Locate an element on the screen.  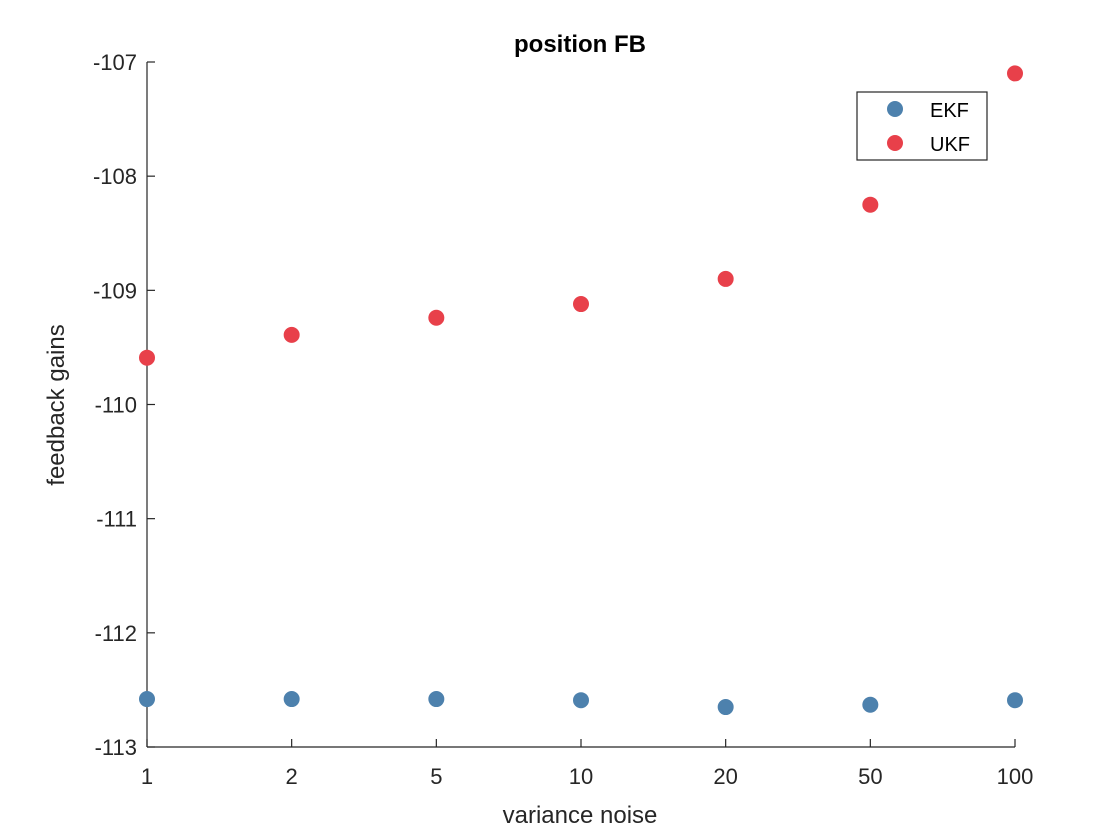
y-axis-title: feedback gains is located at coordinates (56, 404).